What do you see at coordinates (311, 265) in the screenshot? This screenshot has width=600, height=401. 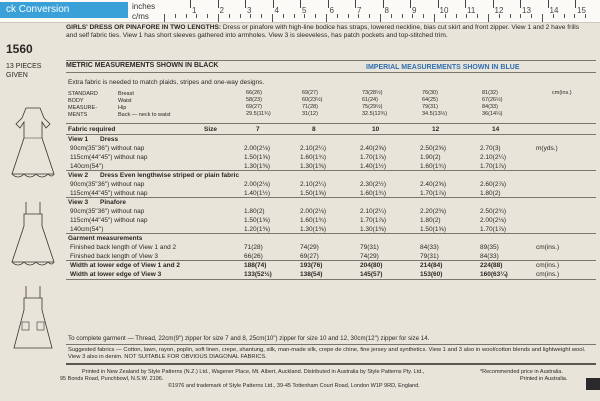 I see `row-value: 193(76)` at bounding box center [311, 265].